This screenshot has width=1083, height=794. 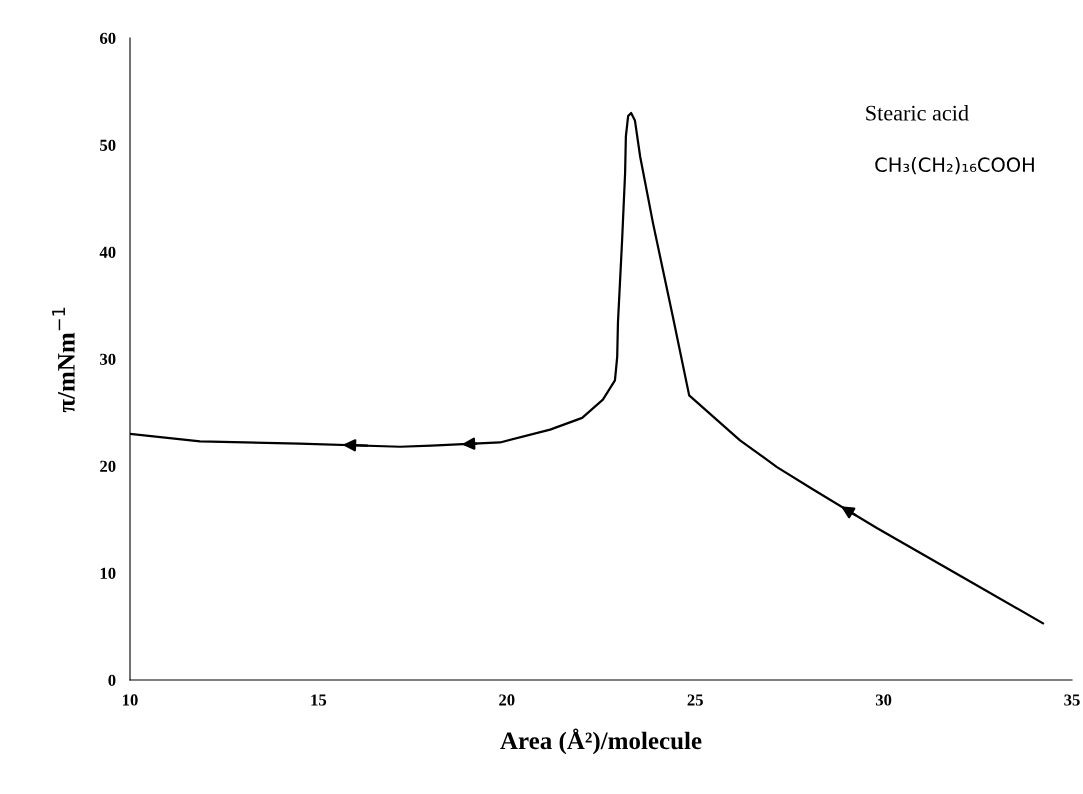 What do you see at coordinates (112, 680) in the screenshot?
I see `y-tick-label: 0` at bounding box center [112, 680].